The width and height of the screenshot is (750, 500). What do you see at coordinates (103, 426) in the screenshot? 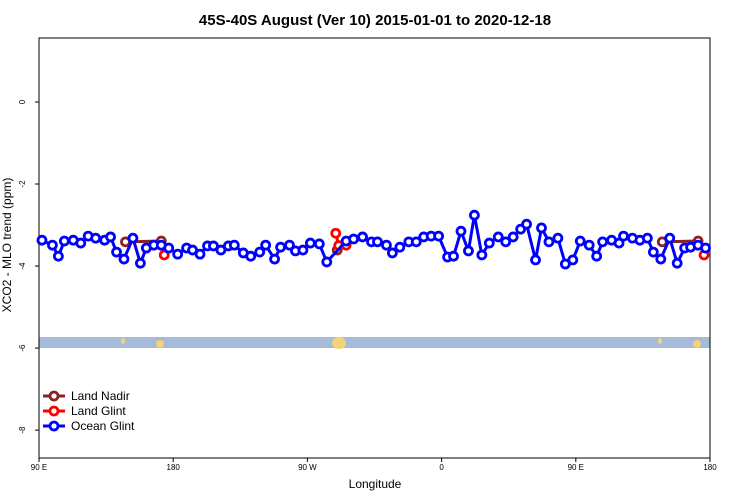
I see `legend-label: Ocean Glint` at bounding box center [103, 426].